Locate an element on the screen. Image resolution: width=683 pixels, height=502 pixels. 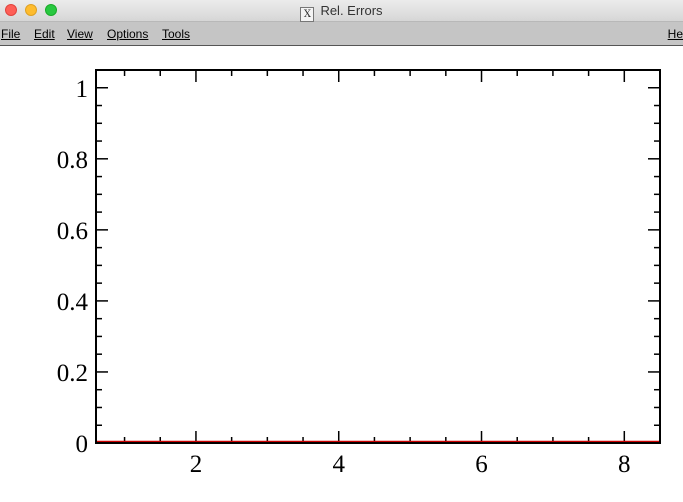
x-window-icon: X is located at coordinates (307, 14).